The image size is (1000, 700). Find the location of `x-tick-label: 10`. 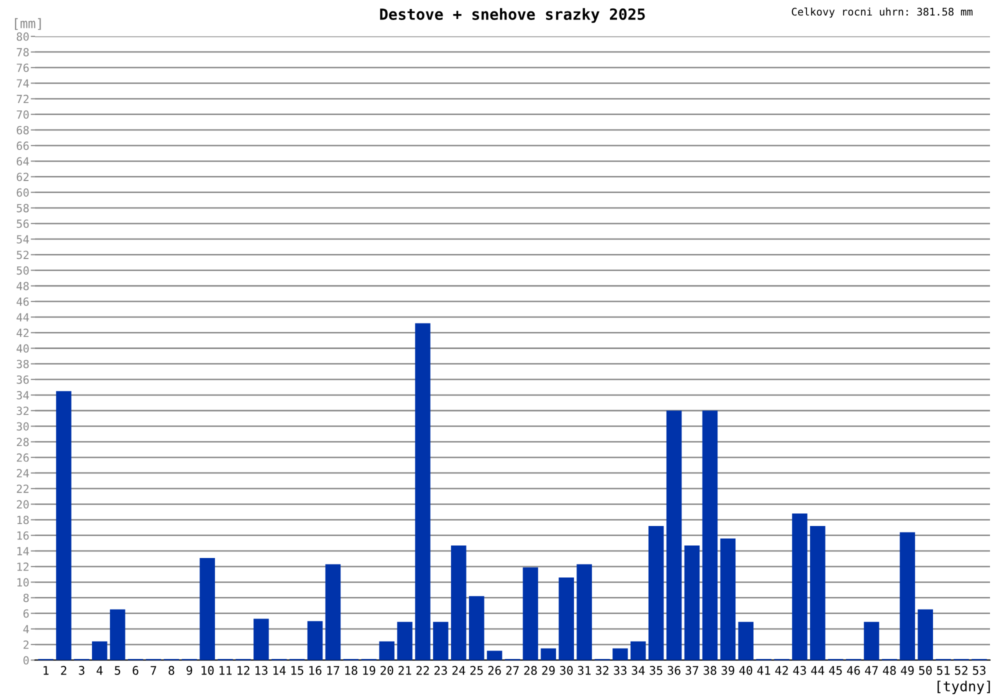

x-tick-label: 10 is located at coordinates (208, 670).